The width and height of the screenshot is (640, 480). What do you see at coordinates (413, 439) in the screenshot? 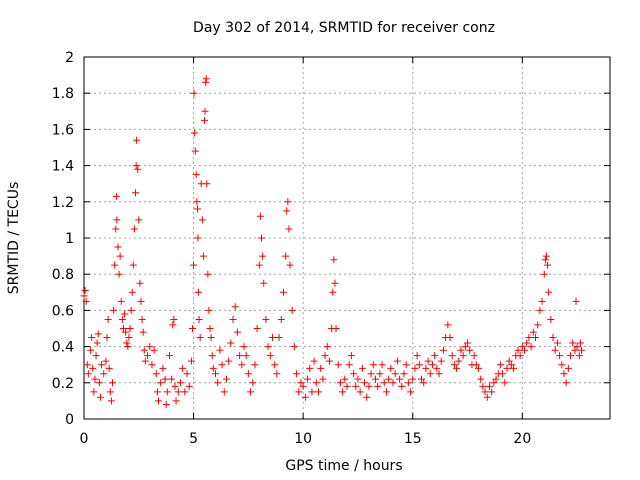
I see `x-tick-label: 15` at bounding box center [413, 439].